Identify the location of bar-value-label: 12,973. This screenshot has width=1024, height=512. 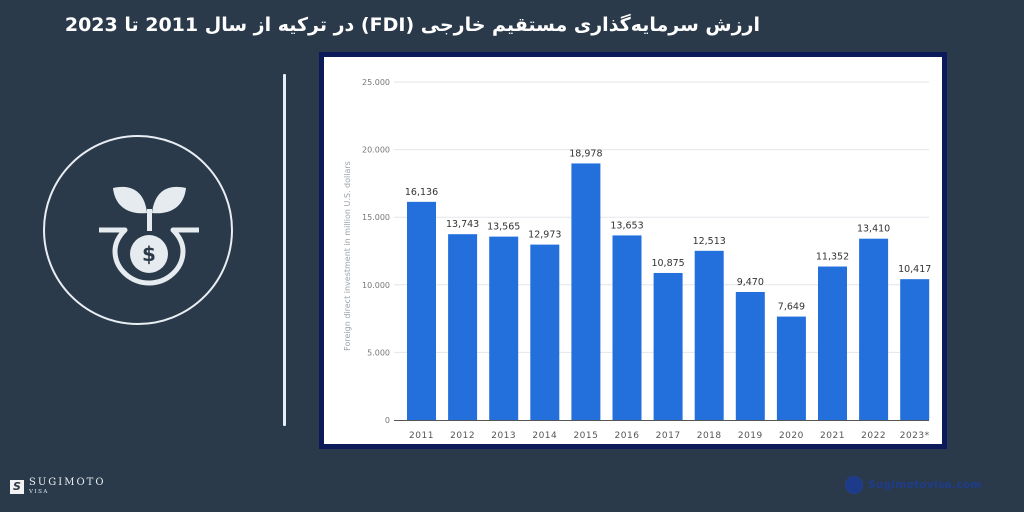
(544, 235).